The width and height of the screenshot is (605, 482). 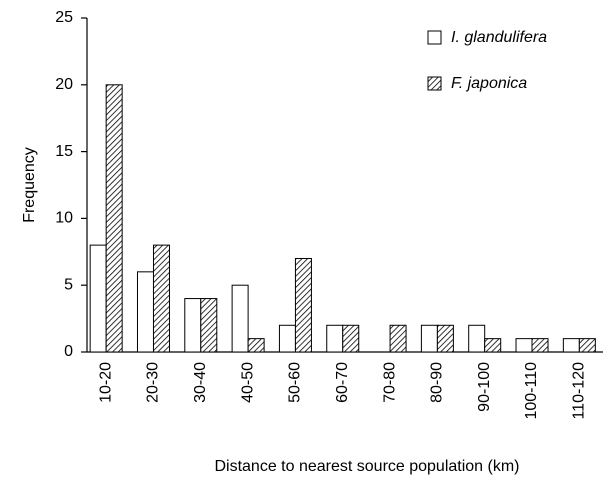 What do you see at coordinates (295, 382) in the screenshot?
I see `x-tick-label: 50-60` at bounding box center [295, 382].